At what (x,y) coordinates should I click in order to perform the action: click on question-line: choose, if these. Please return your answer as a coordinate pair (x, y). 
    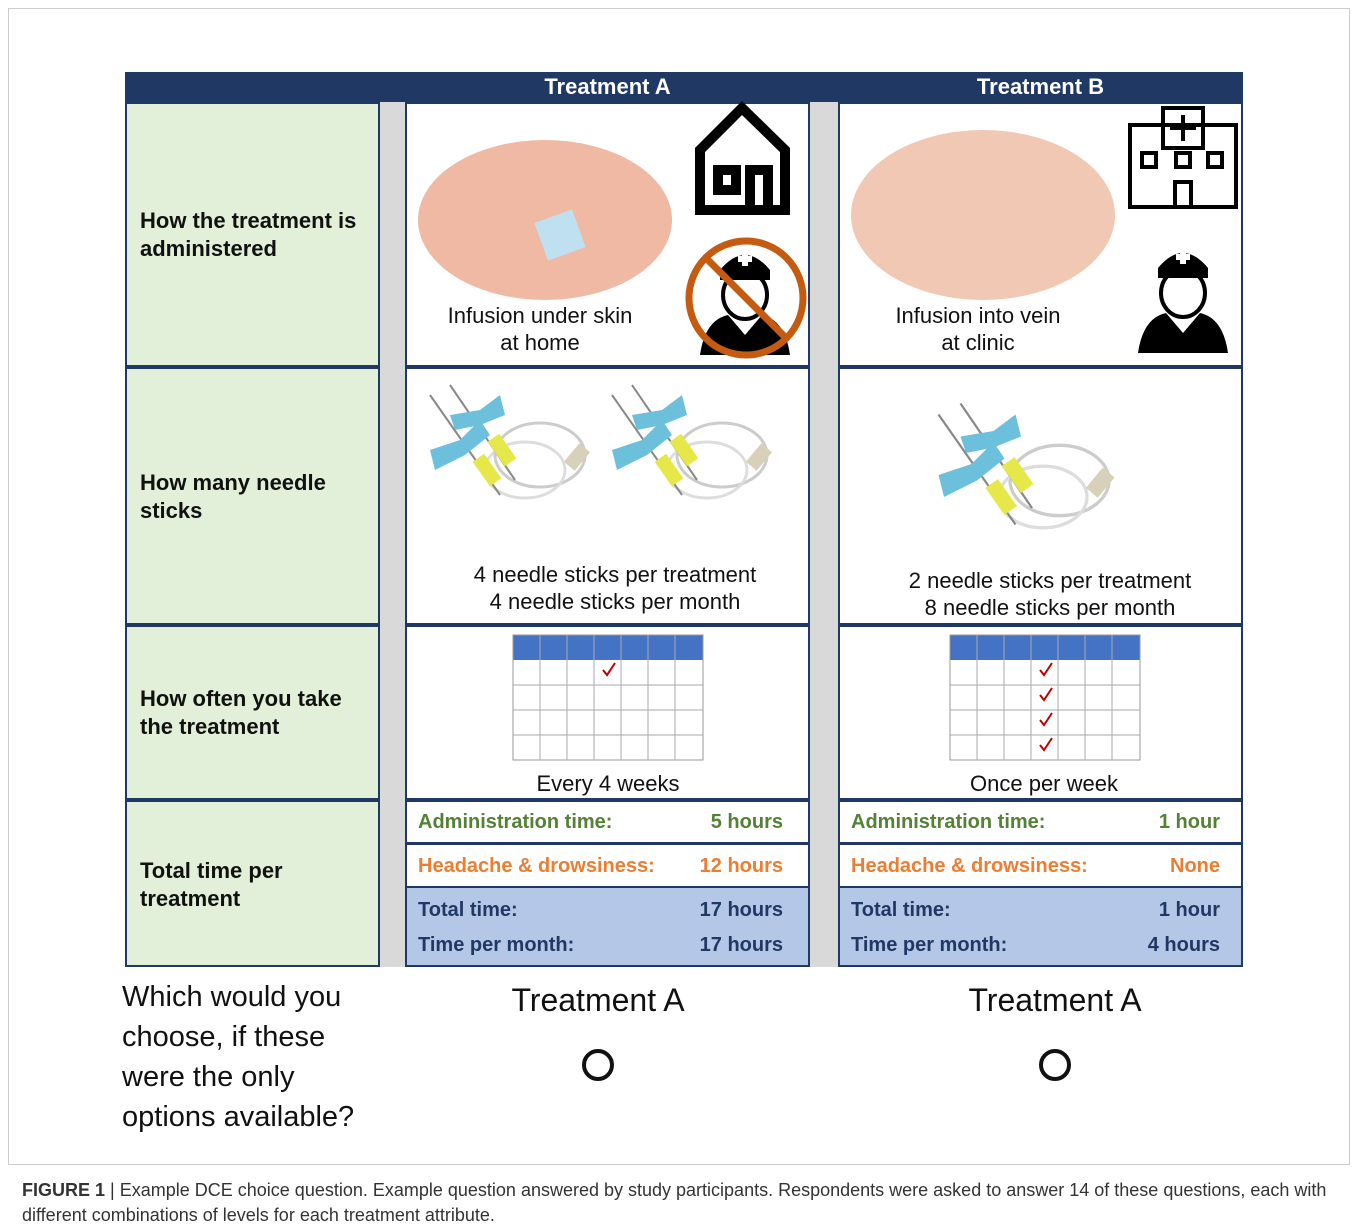
    Looking at the image, I should click on (224, 1037).